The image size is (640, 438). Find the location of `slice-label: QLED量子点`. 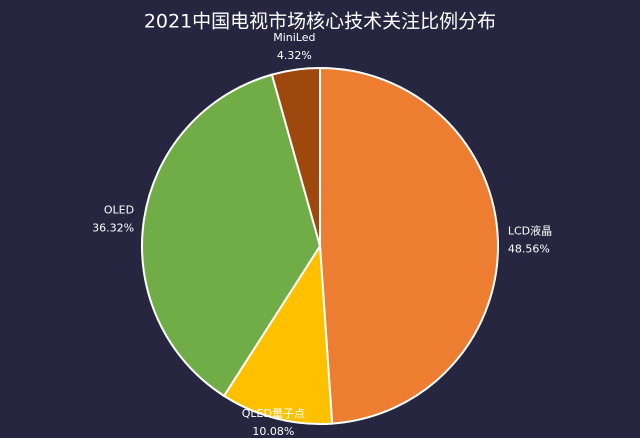

slice-label: QLED量子点 is located at coordinates (273, 413).